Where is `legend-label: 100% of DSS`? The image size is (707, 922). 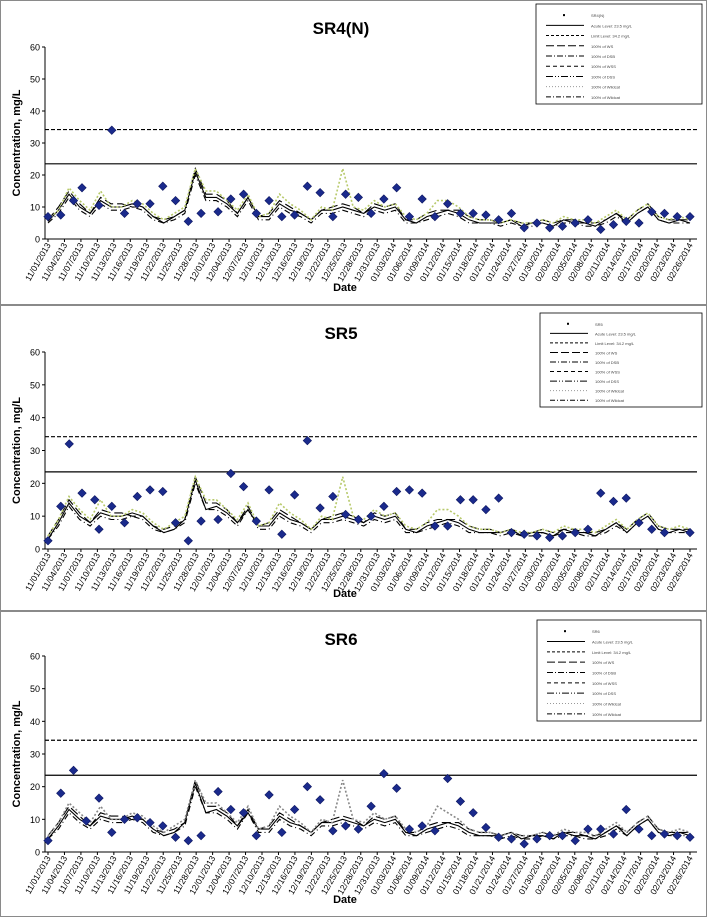
legend-label: 100% of DSS is located at coordinates (603, 76).